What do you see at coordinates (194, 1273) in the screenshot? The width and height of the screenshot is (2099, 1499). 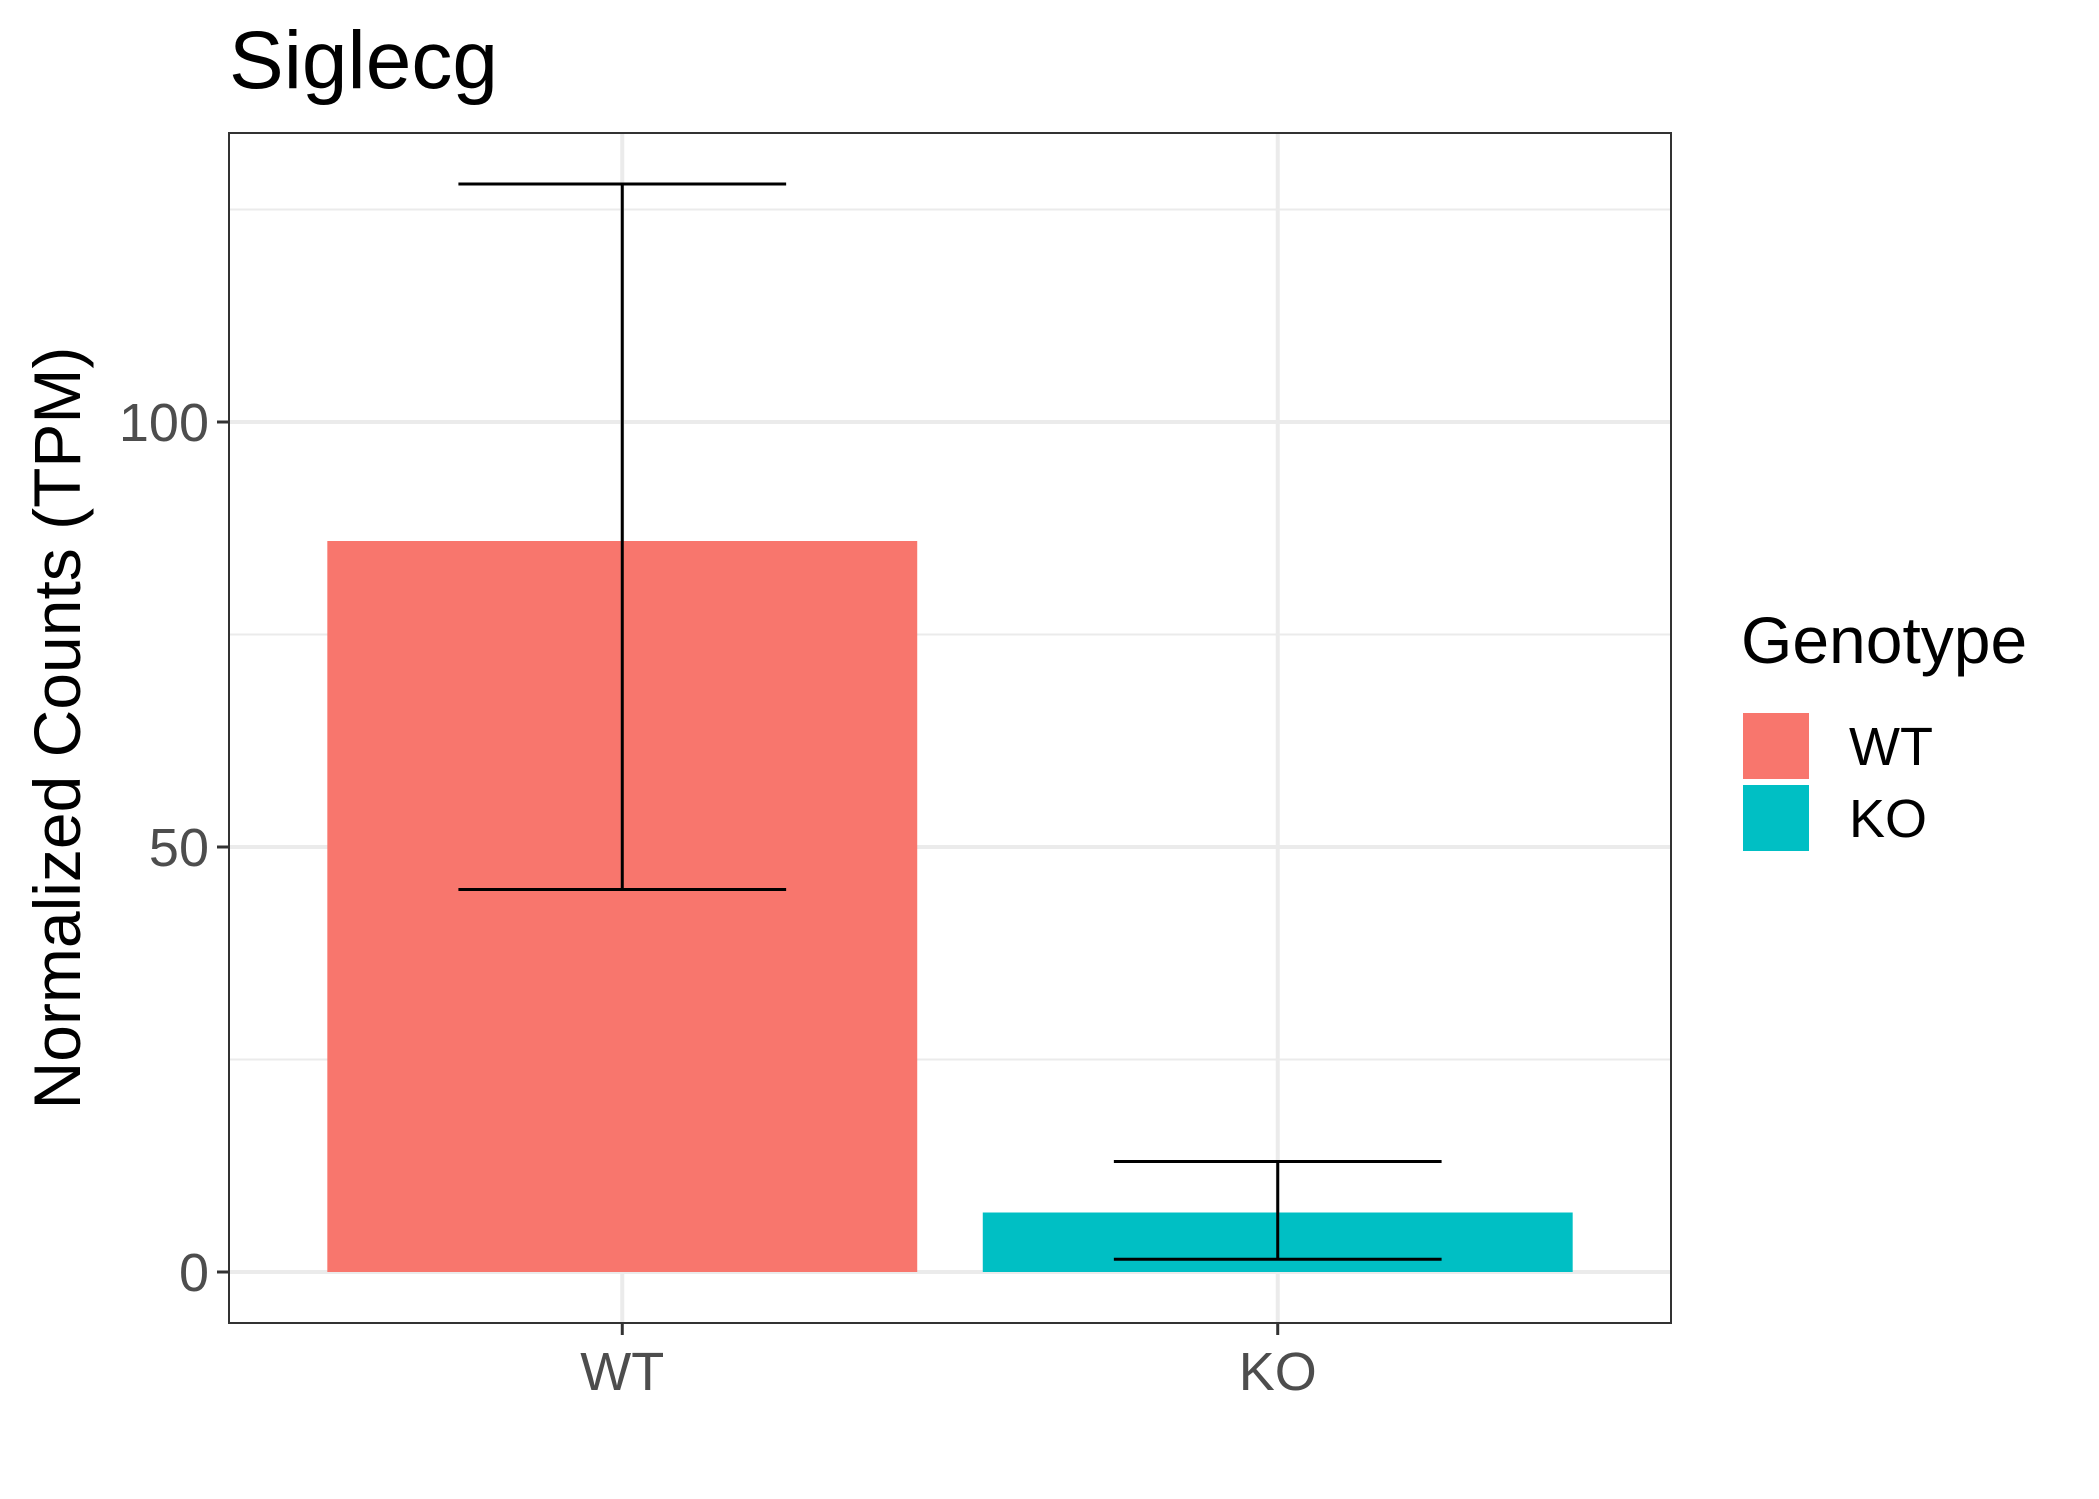 I see `y-tick-label: 0` at bounding box center [194, 1273].